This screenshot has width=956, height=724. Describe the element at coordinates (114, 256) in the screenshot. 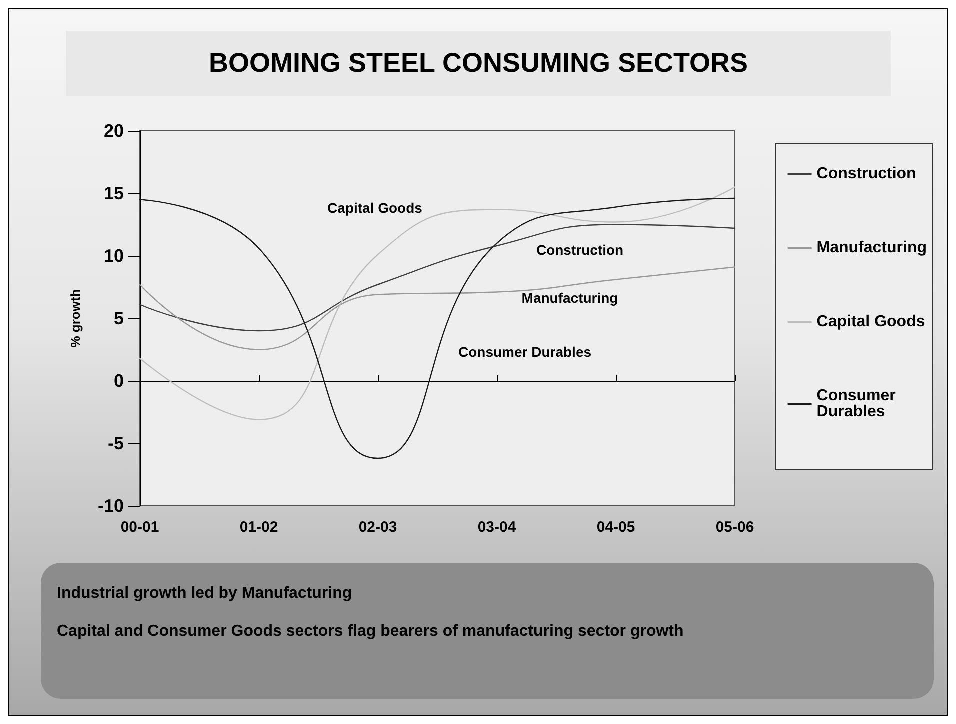

I see `y-tick-label: 10` at that location.